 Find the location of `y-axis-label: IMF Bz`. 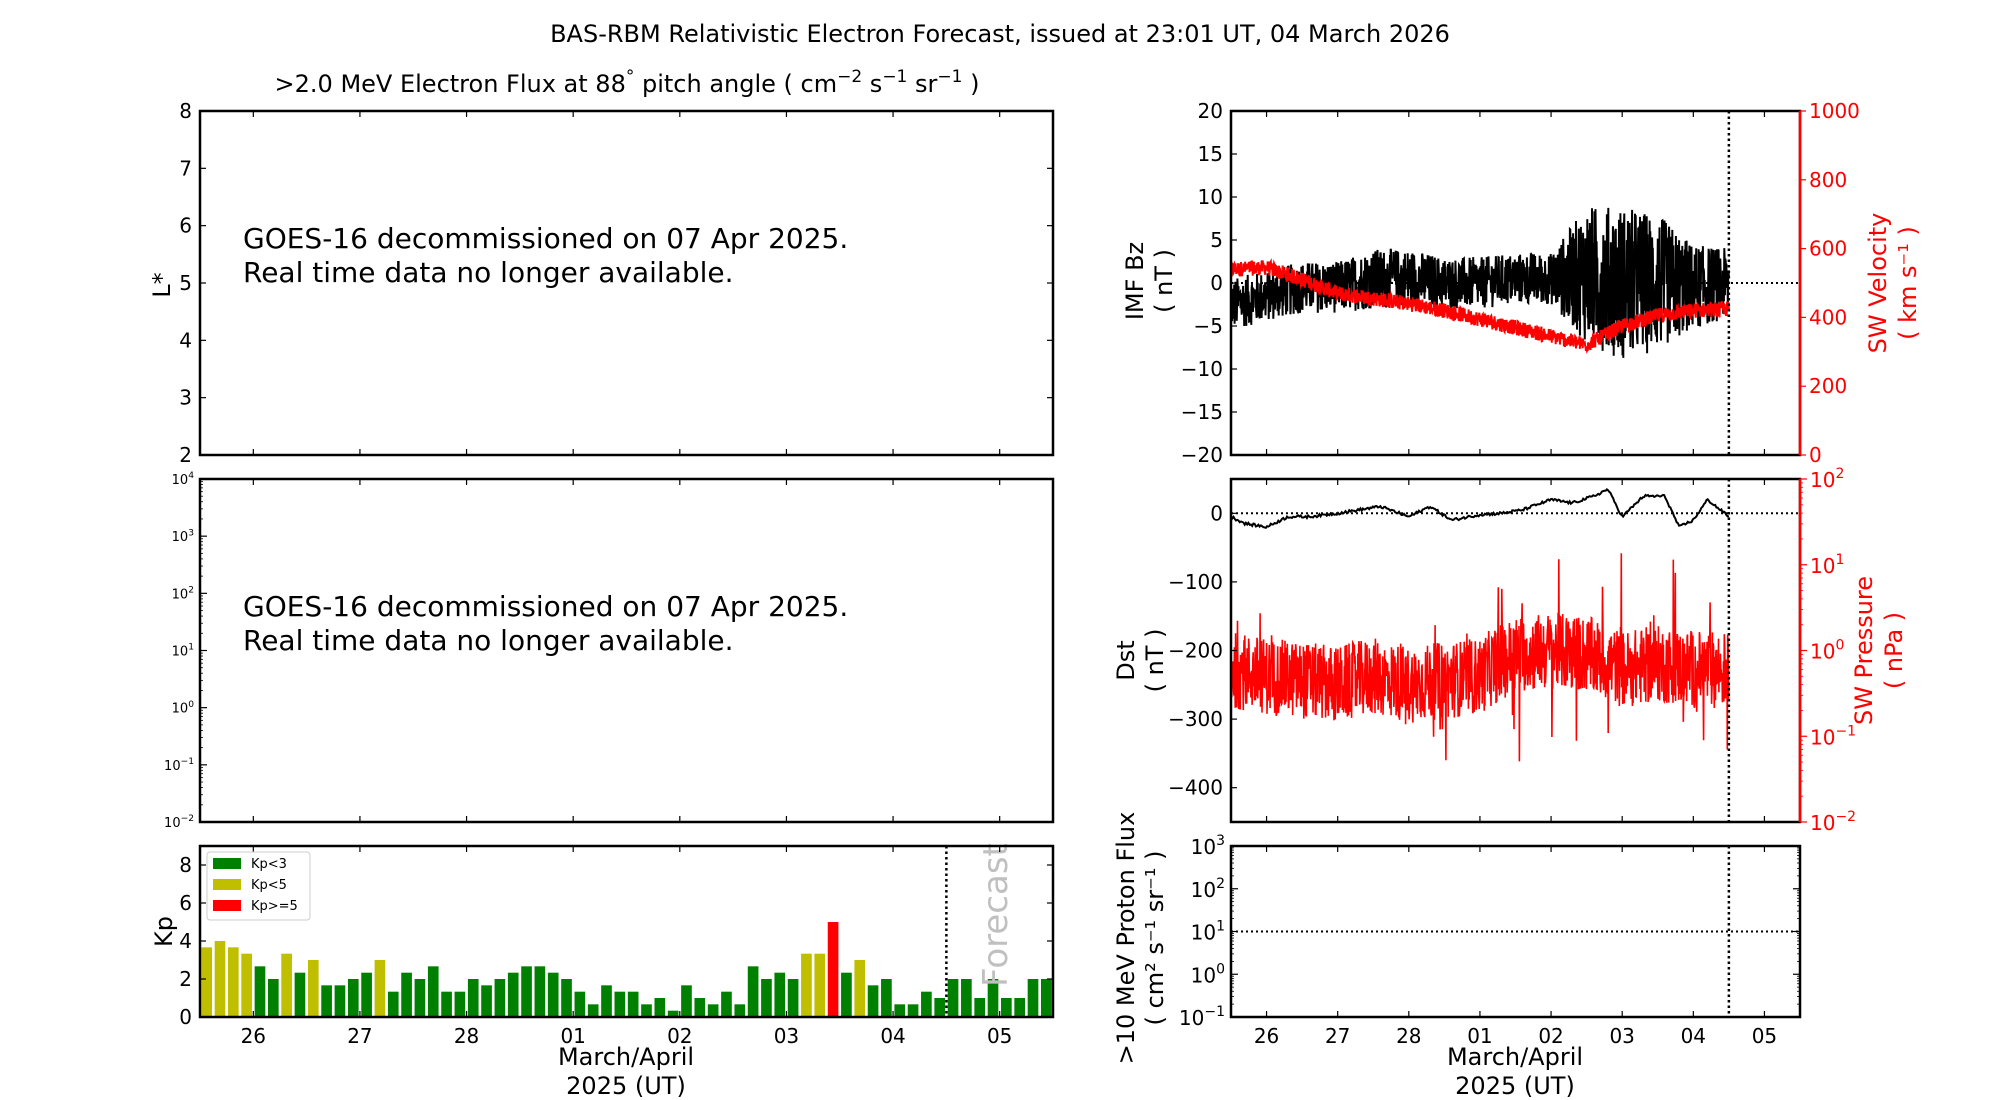

y-axis-label: IMF Bz is located at coordinates (1135, 281).